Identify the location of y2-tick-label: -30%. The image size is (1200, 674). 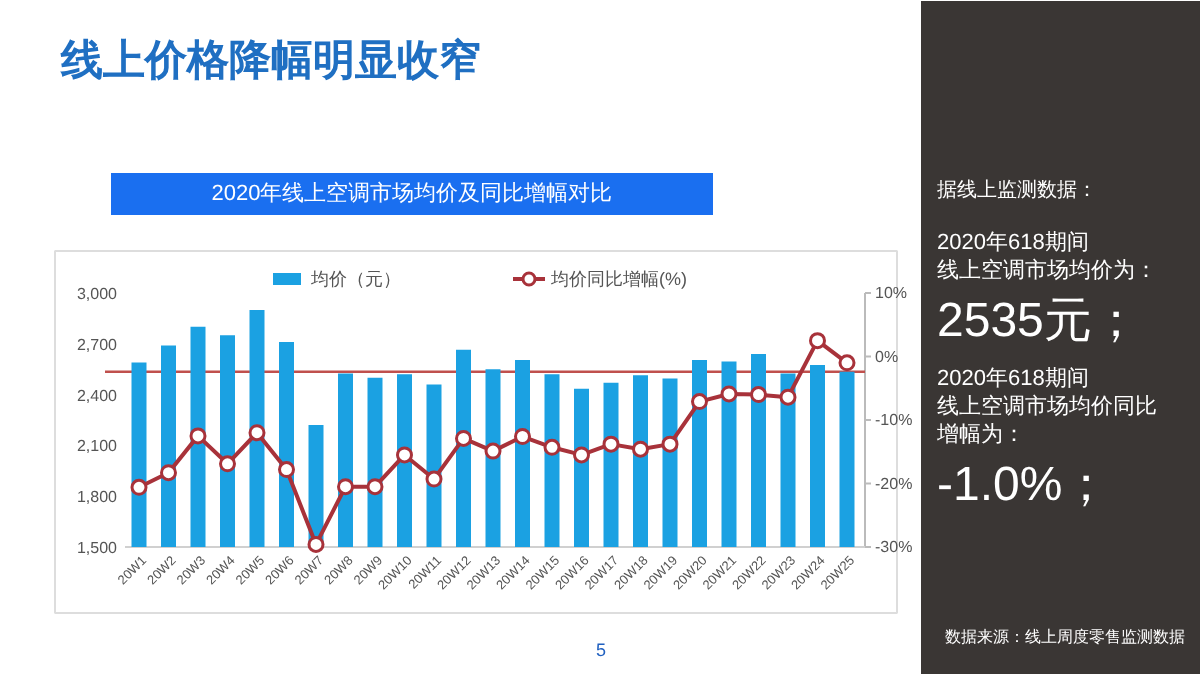
(894, 547).